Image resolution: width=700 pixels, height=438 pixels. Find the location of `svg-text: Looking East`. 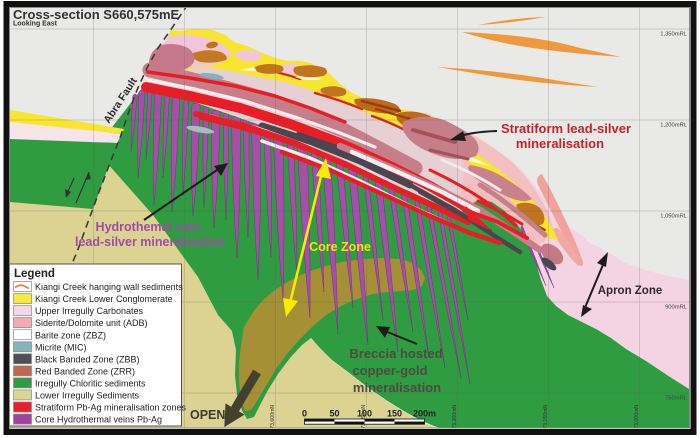

svg-text: Looking East is located at coordinates (35, 24).